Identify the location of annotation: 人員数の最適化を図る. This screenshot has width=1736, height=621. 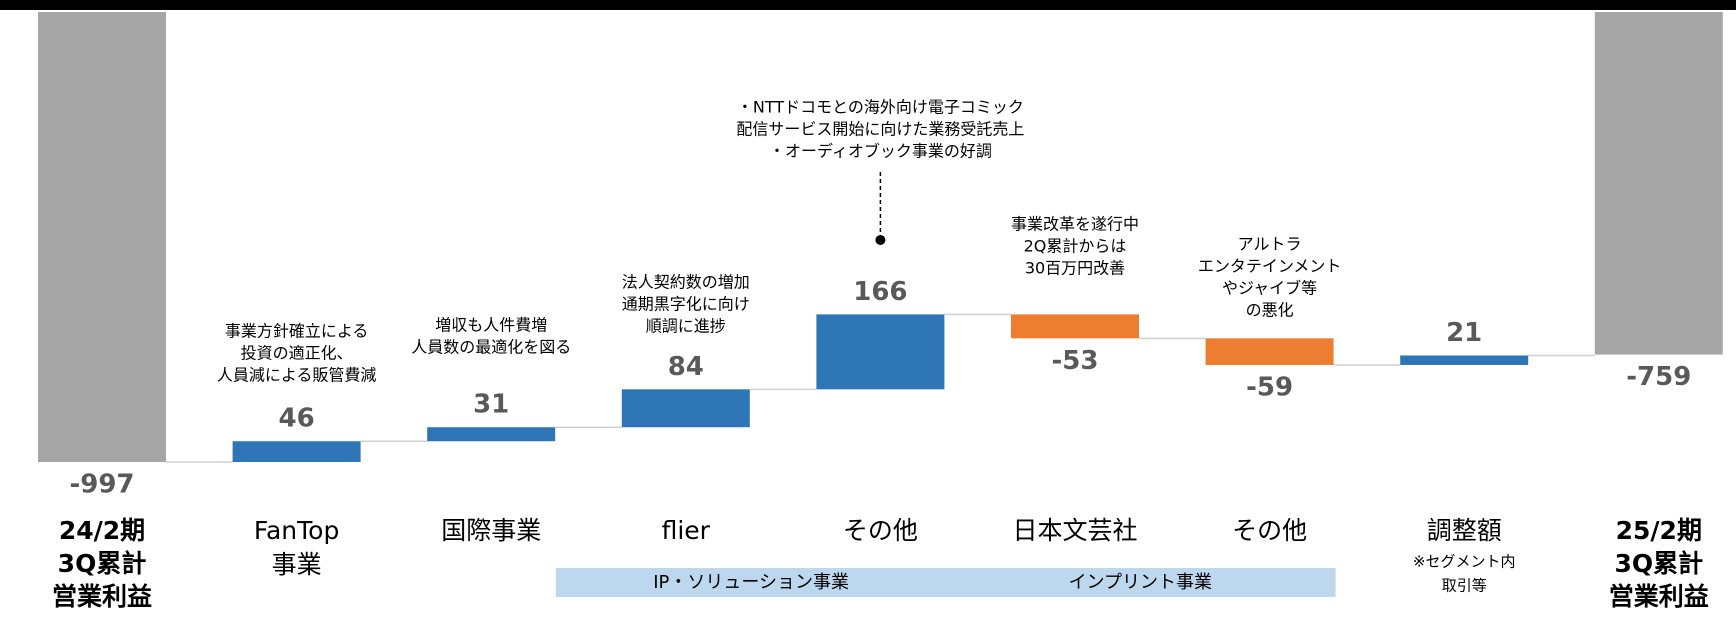
(491, 347).